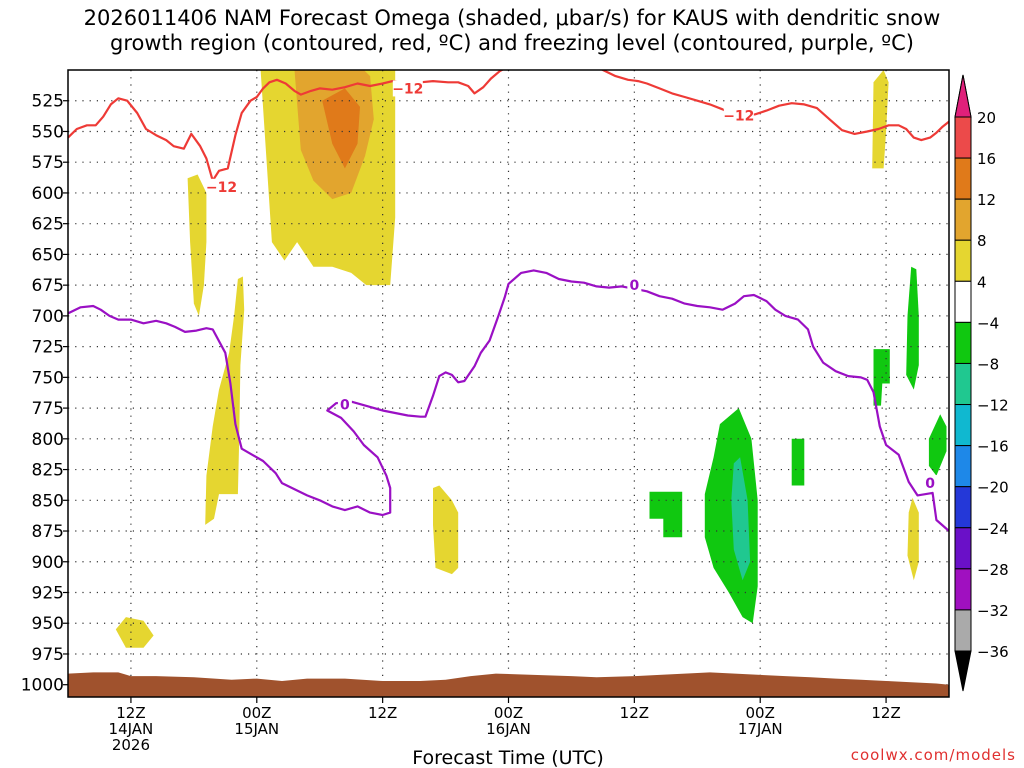  I want to click on y-tick-label: 825, so click(48, 471).